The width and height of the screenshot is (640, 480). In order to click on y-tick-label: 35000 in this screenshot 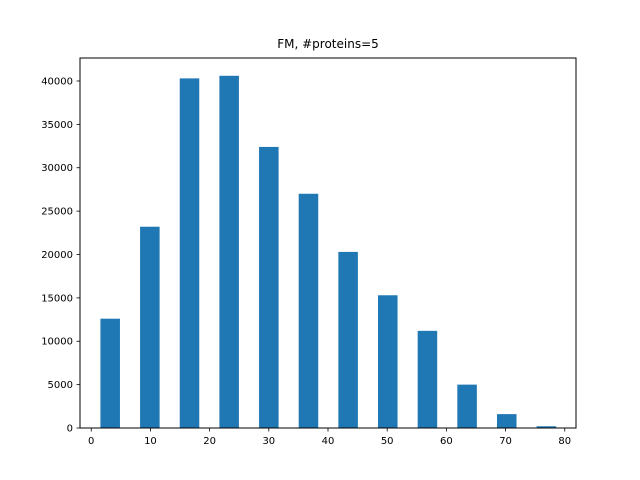, I will do `click(57, 125)`.